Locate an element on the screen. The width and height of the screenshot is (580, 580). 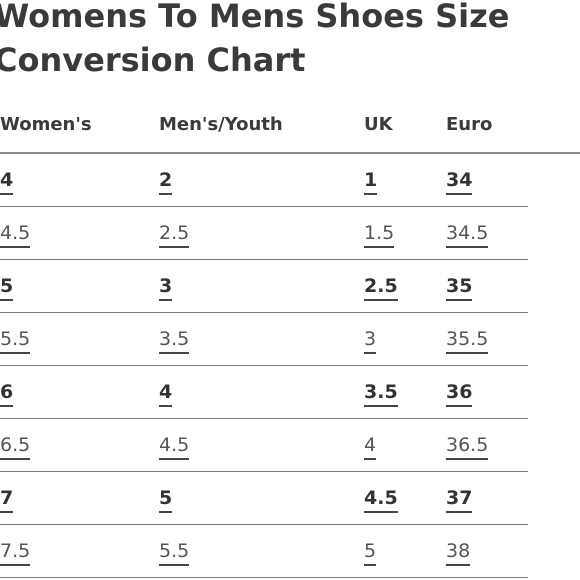
cell-womens: 5.5 is located at coordinates (15, 340).